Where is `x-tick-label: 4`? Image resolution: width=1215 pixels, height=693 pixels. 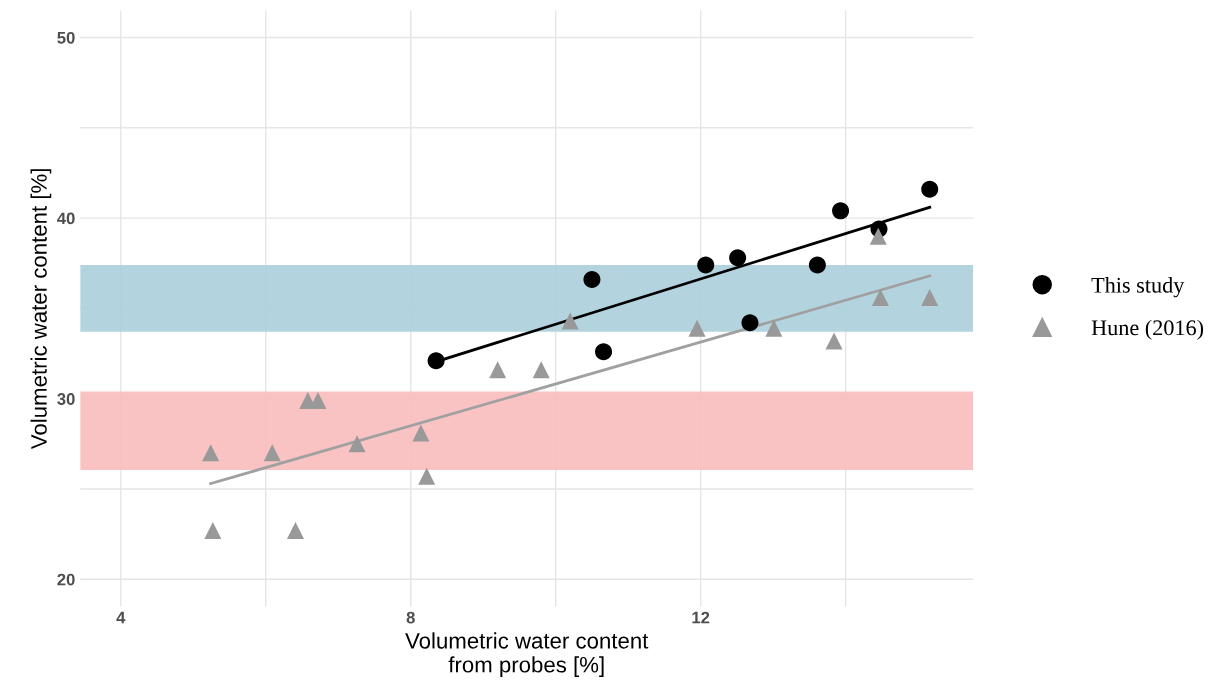 x-tick-label: 4 is located at coordinates (121, 617).